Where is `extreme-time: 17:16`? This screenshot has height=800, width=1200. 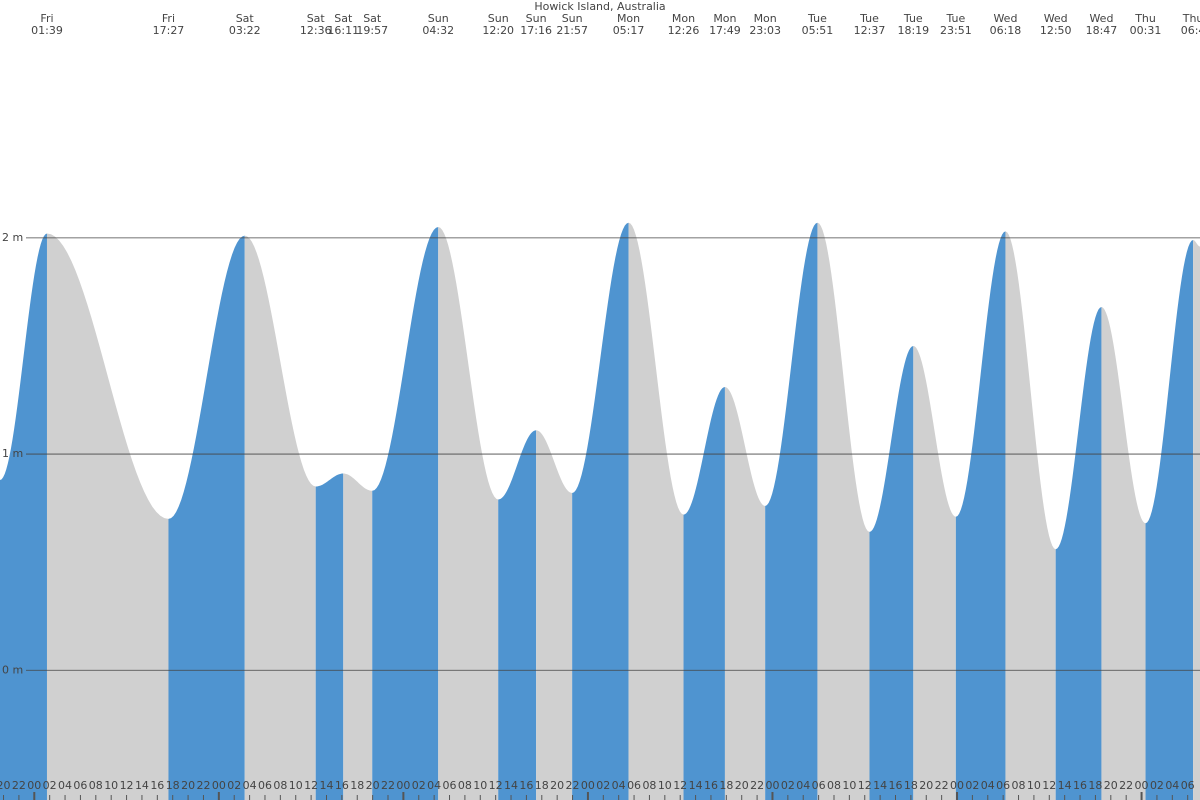
extreme-time: 17:16 is located at coordinates (536, 30).